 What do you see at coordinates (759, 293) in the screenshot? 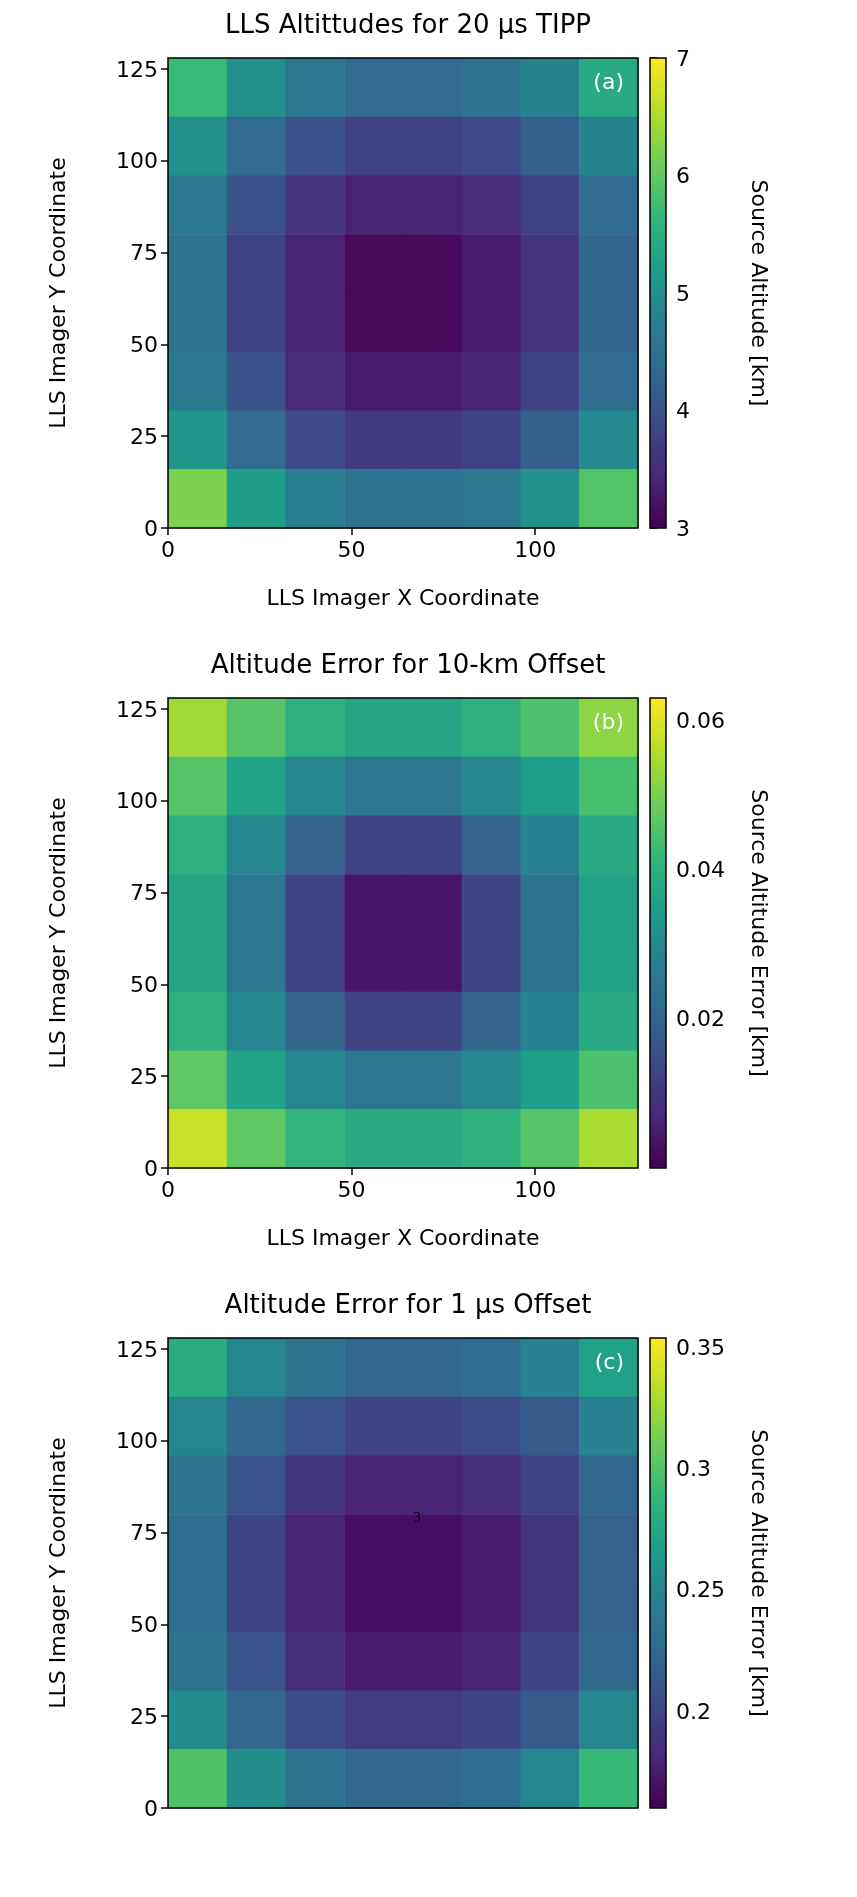
I see `color-bar-title: Source Altitude [km]` at bounding box center [759, 293].